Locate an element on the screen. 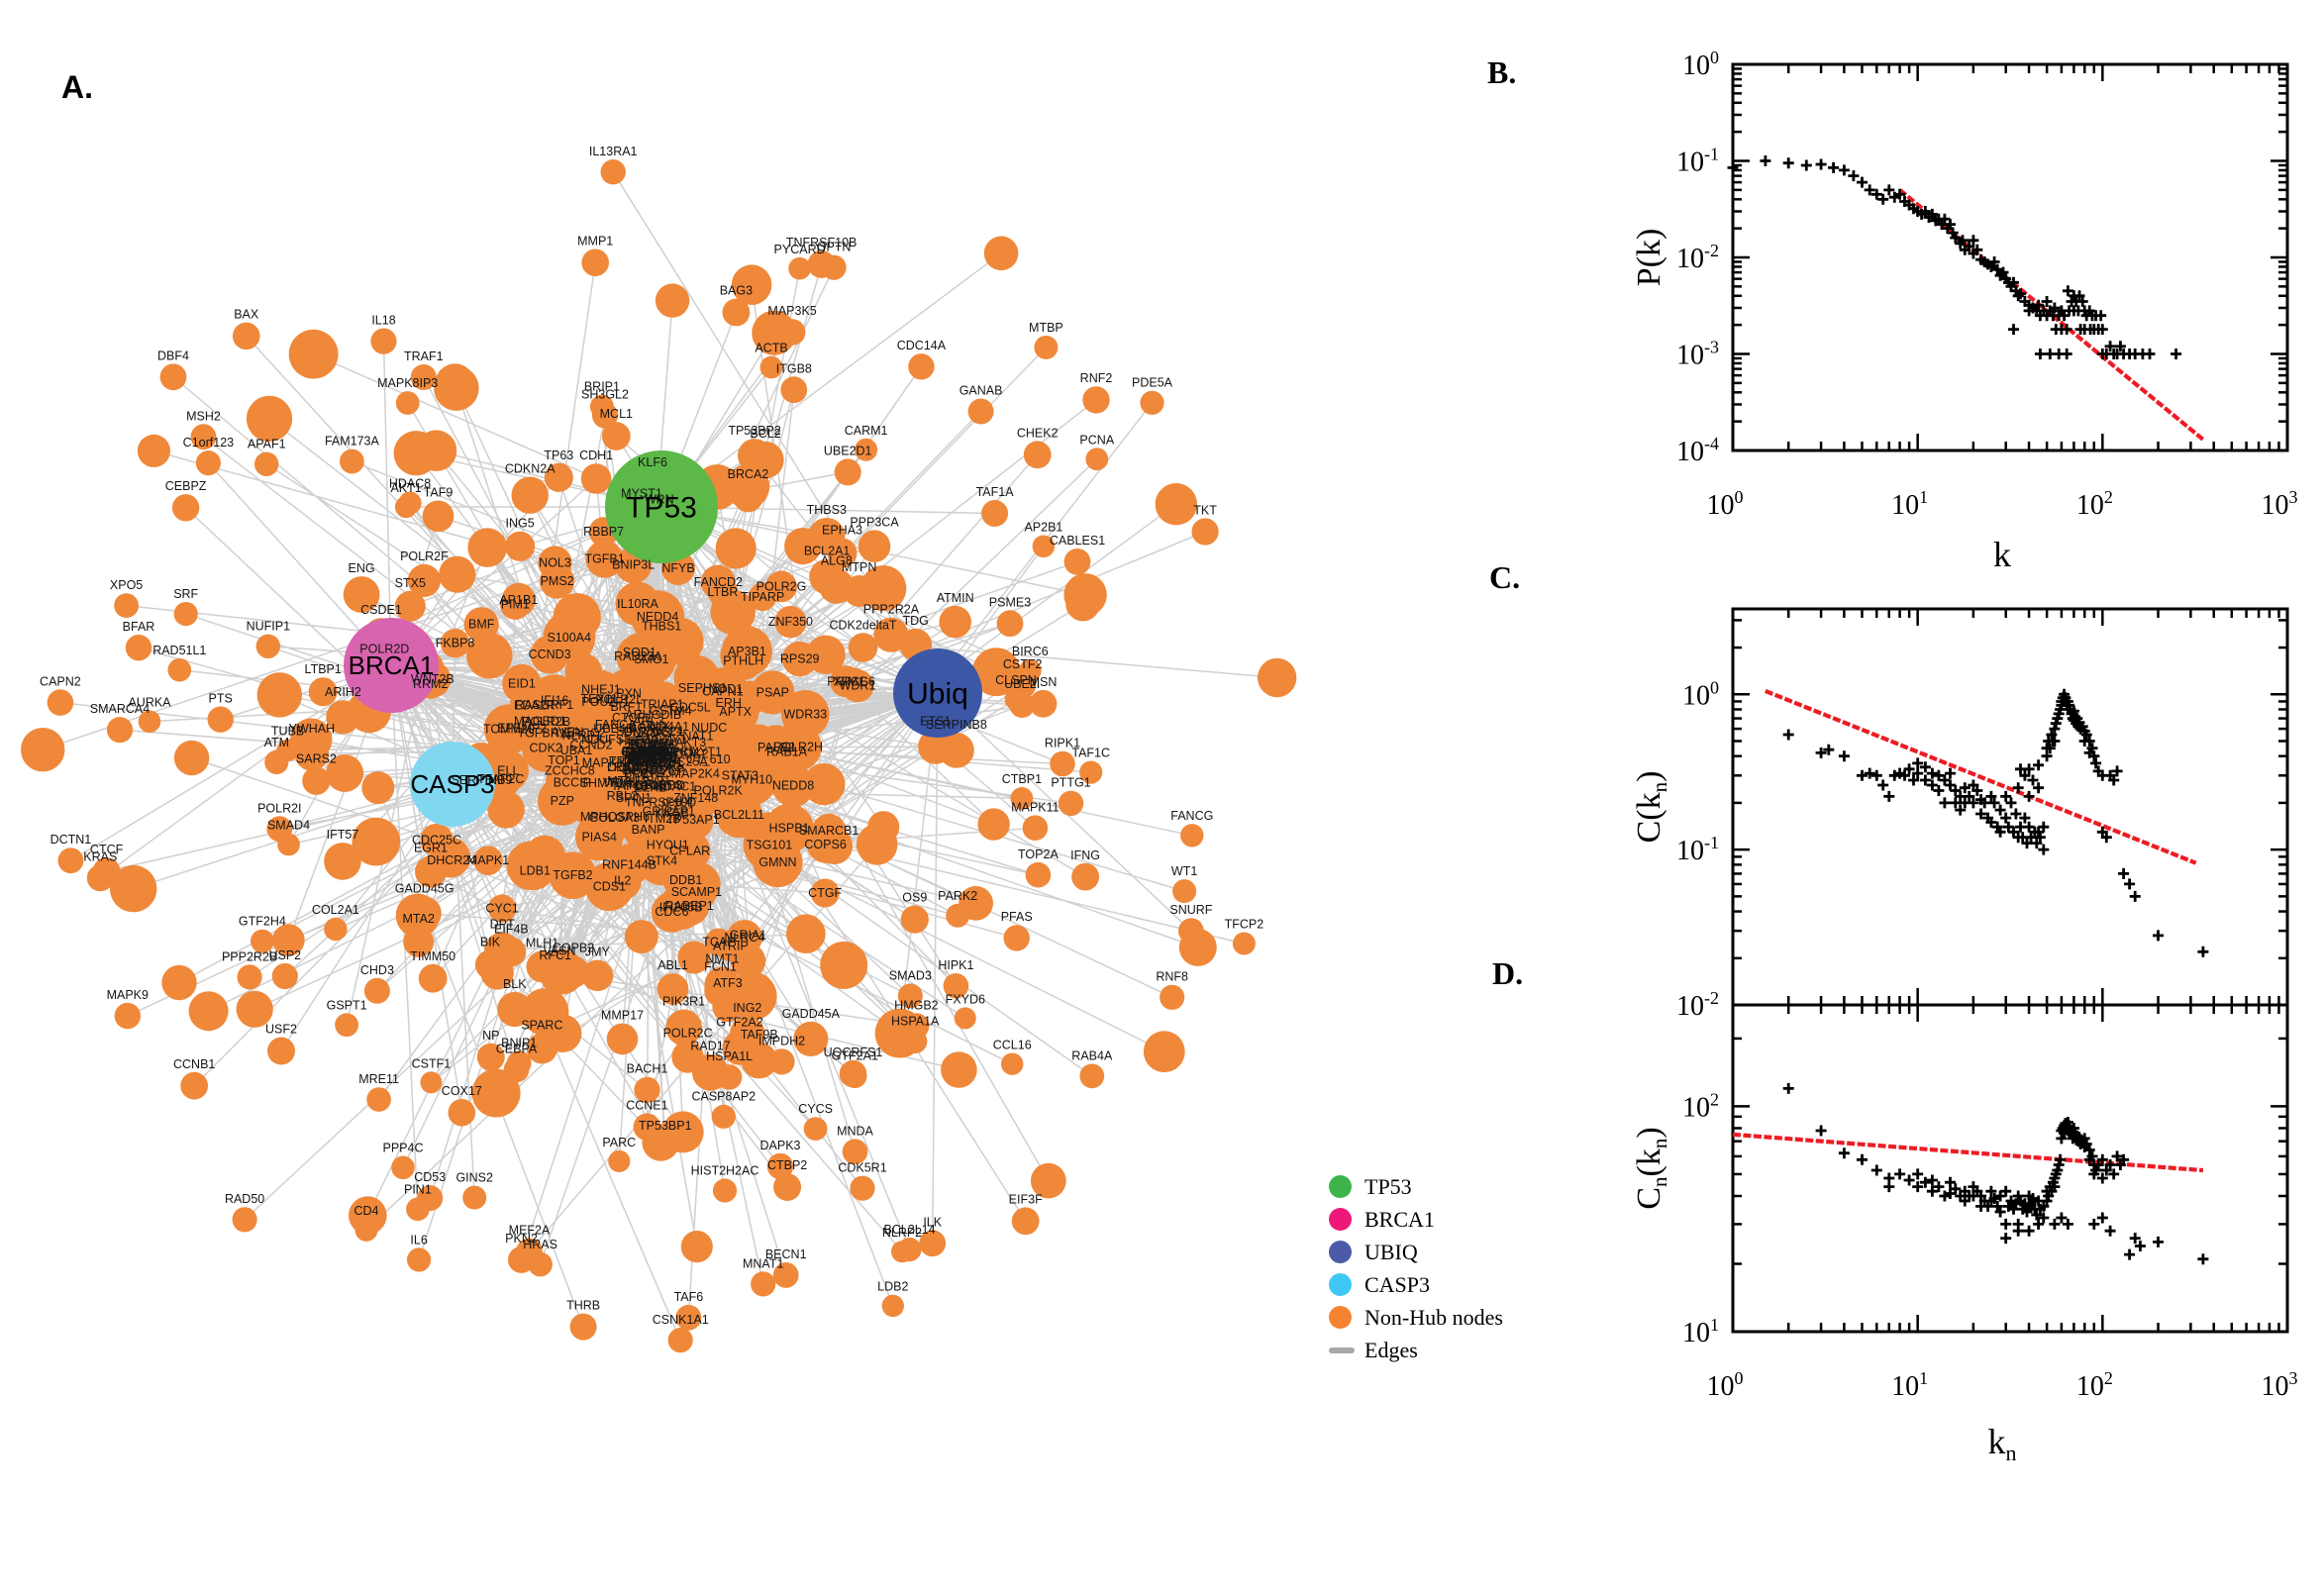  gene-label: CLSPN is located at coordinates (1016, 680).